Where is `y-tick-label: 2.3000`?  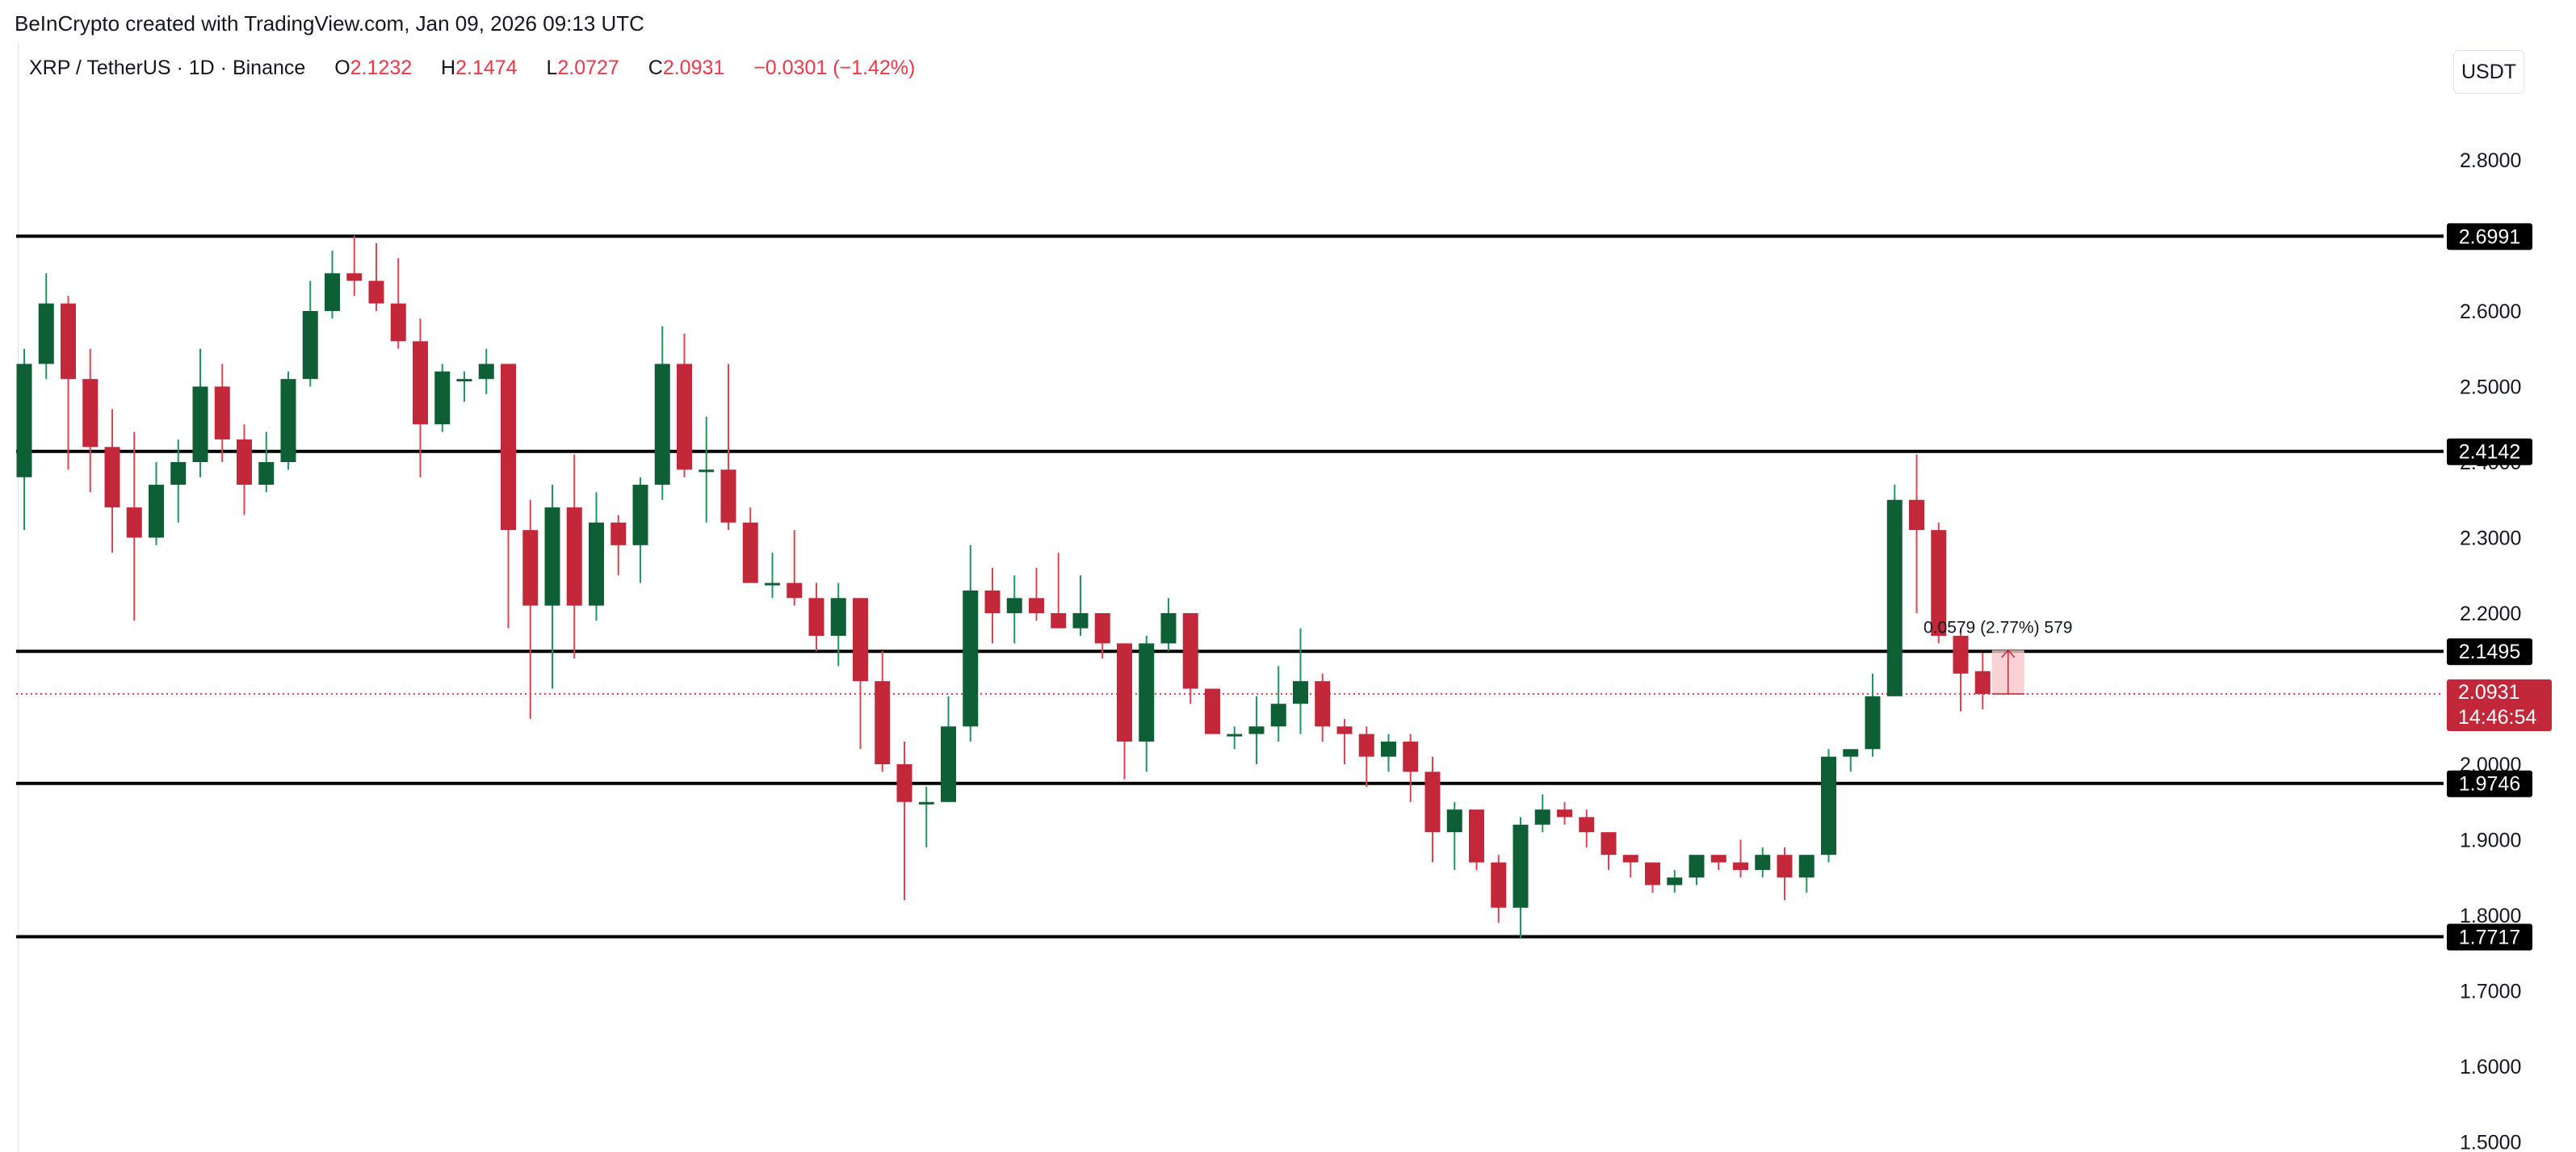
y-tick-label: 2.3000 is located at coordinates (2490, 539).